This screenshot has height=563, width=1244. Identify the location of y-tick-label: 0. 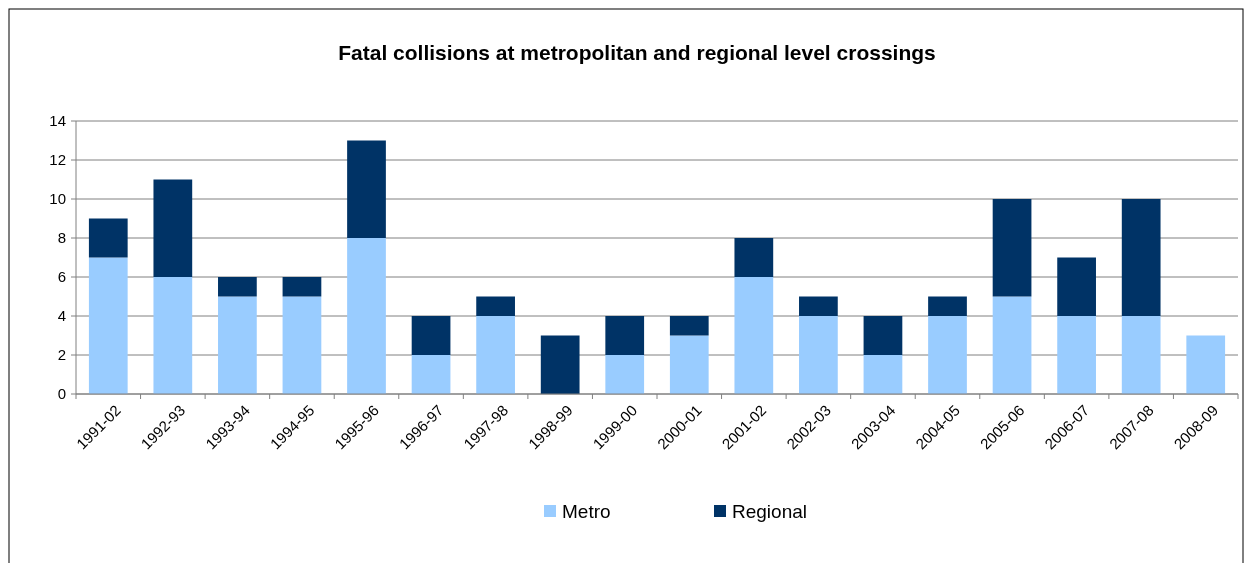
(61, 394).